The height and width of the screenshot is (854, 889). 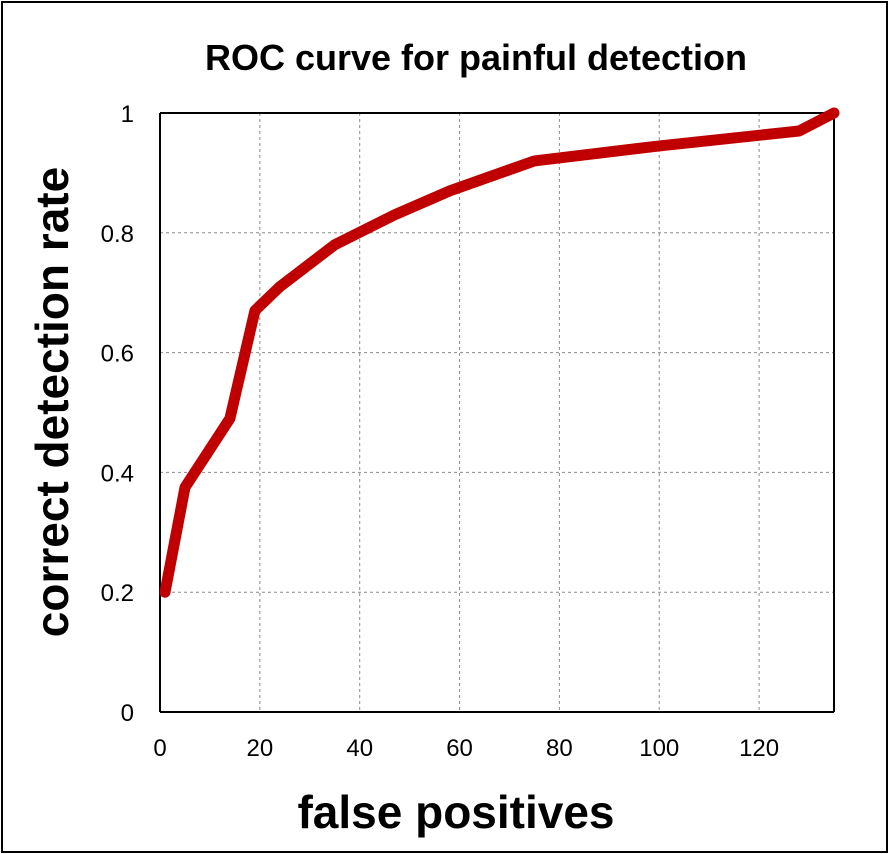 I want to click on x-tick-label: 0, so click(x=159, y=748).